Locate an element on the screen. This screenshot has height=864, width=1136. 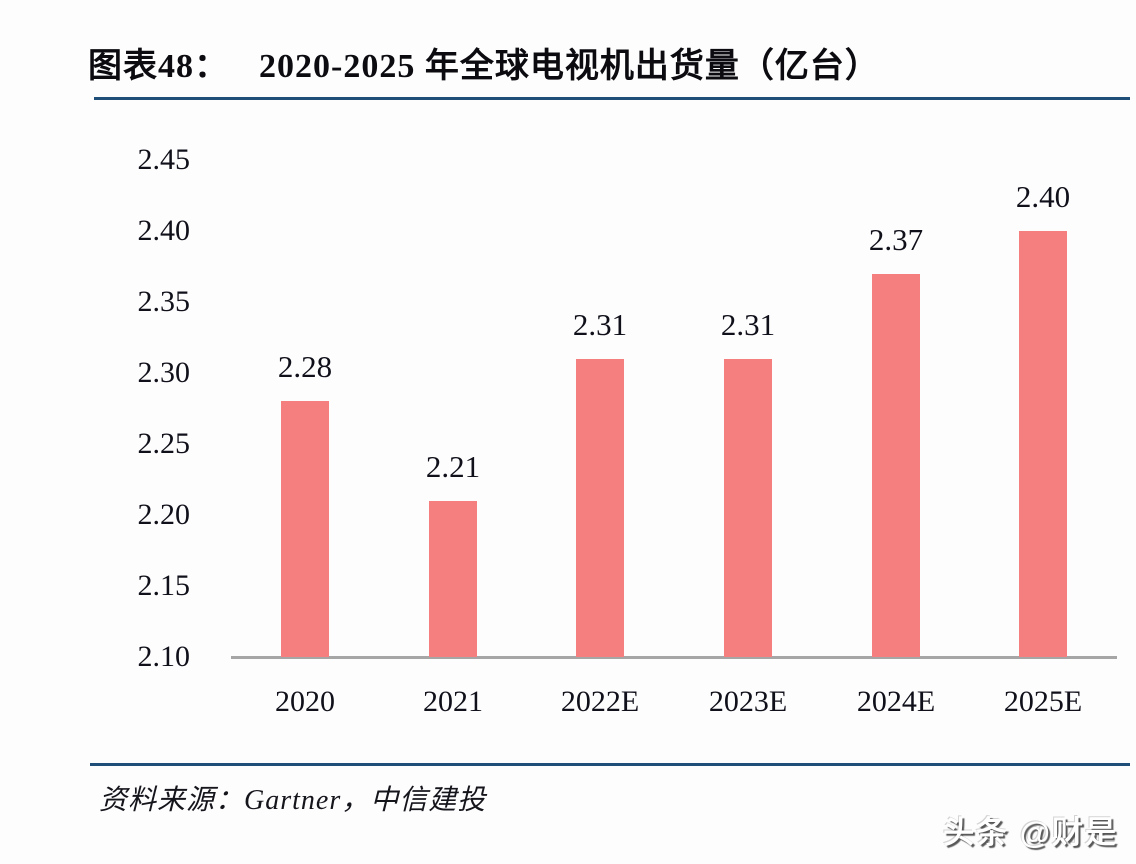
y-axis-tick-label: 2.10 is located at coordinates (164, 656).